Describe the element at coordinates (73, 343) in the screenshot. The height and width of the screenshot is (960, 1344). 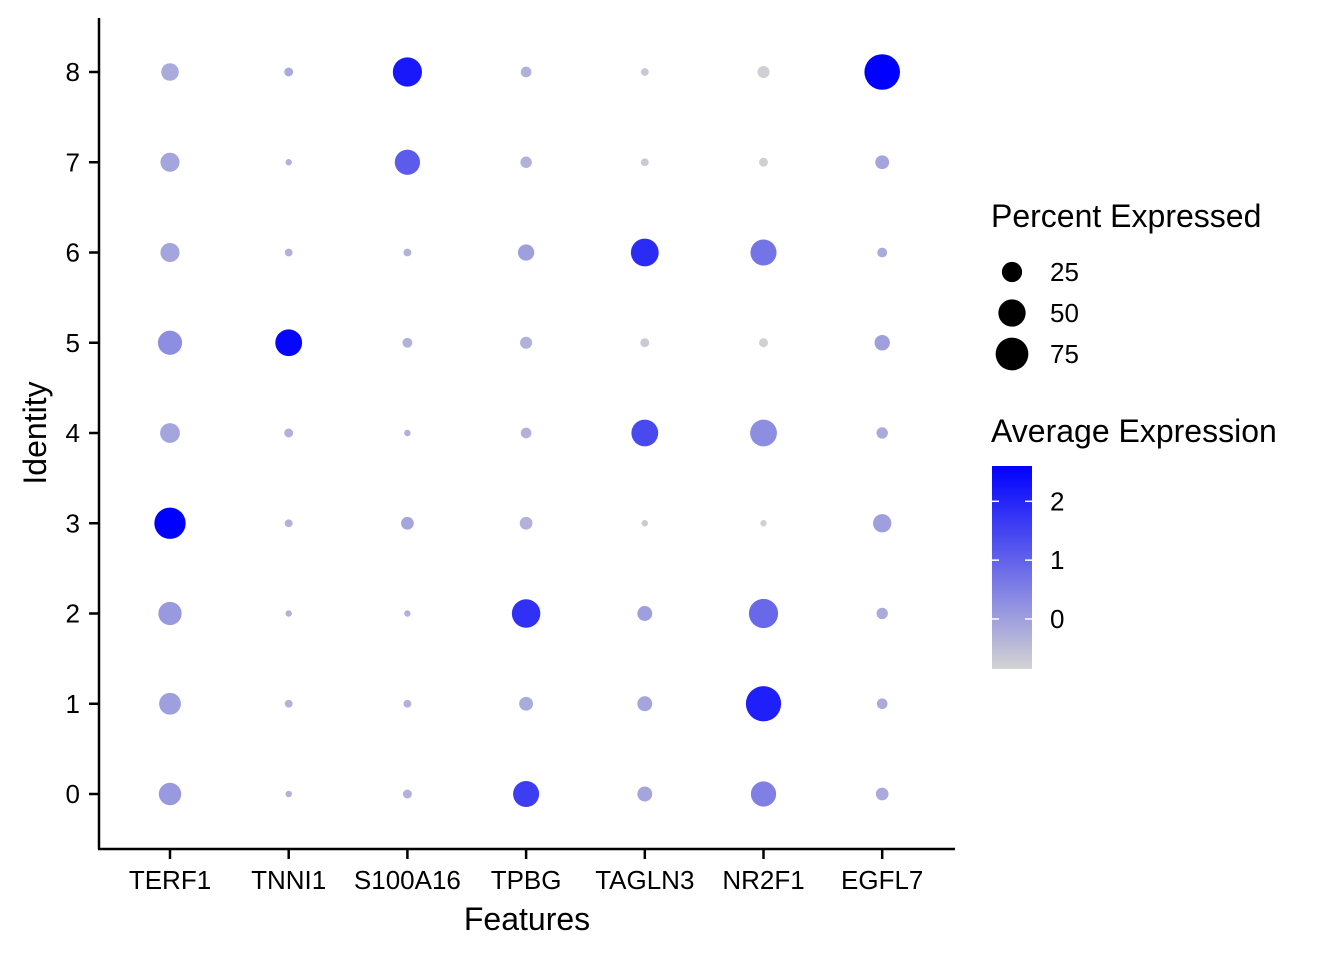
I see `y-tick-label: 5` at that location.